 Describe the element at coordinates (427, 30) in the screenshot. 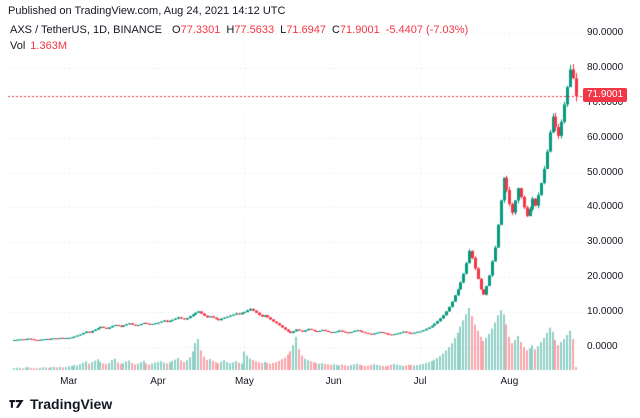

I see `change-value: -5.4407 (-7.03%)` at that location.